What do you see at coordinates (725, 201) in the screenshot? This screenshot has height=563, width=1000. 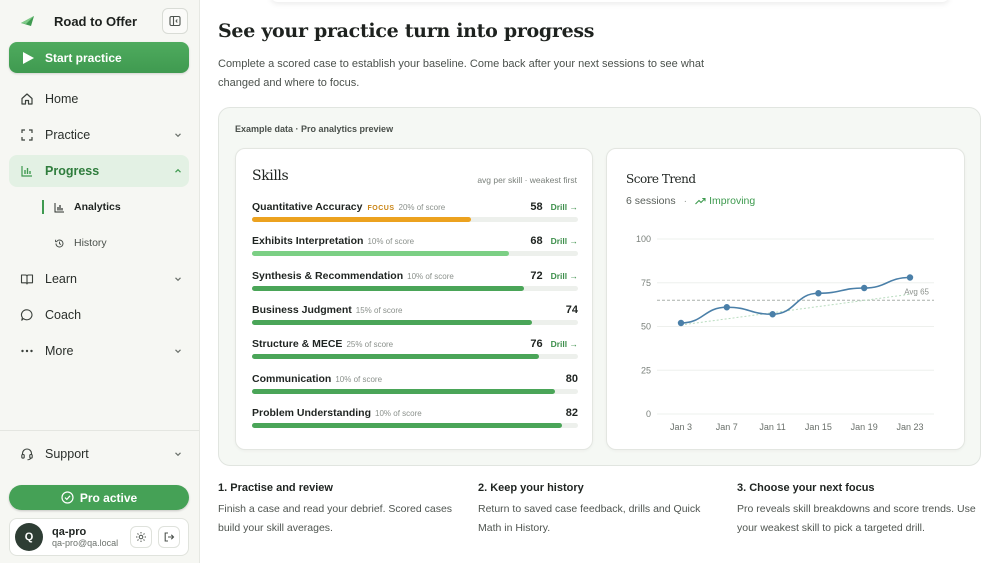 I see `trend-status: Improving` at bounding box center [725, 201].